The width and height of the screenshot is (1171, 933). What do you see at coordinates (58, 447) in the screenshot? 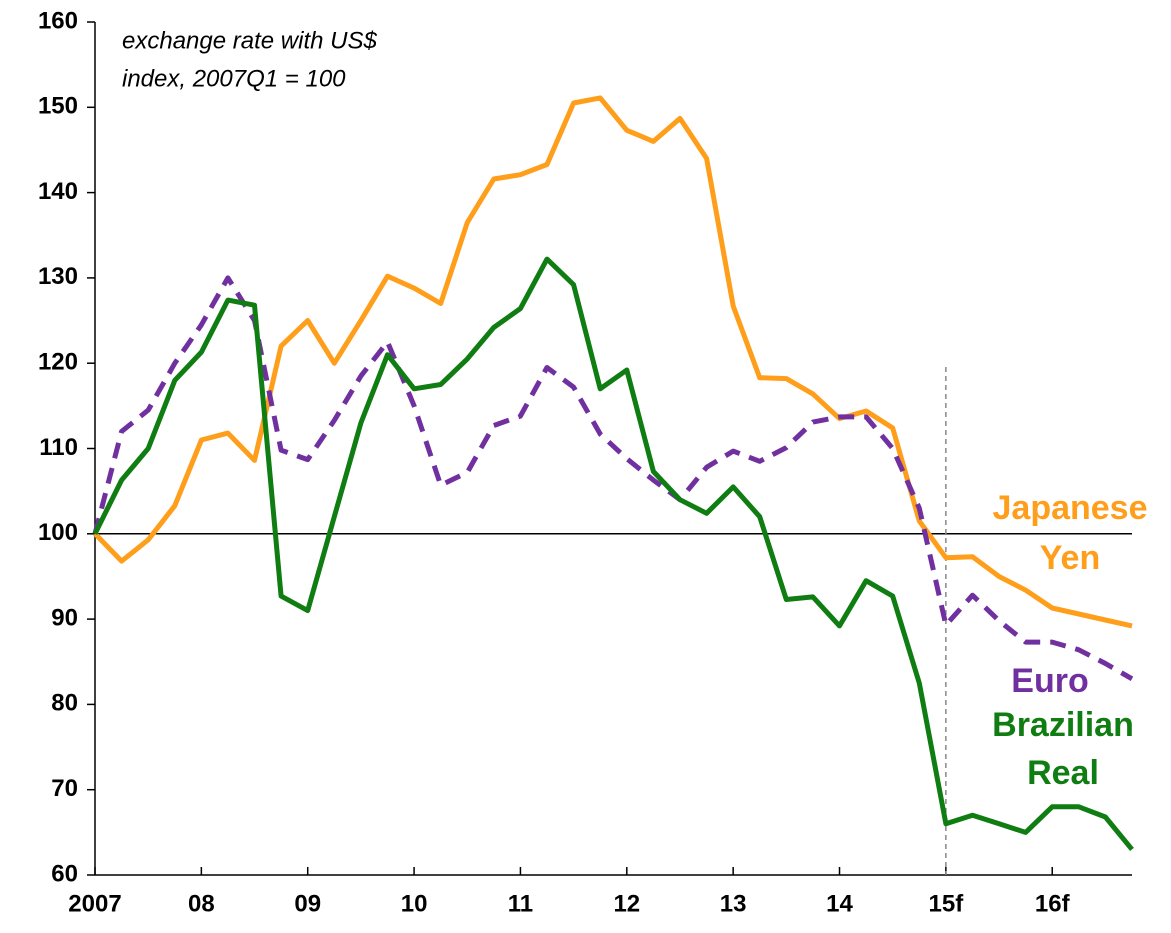
I see `y-tick-label: 110` at bounding box center [58, 447].